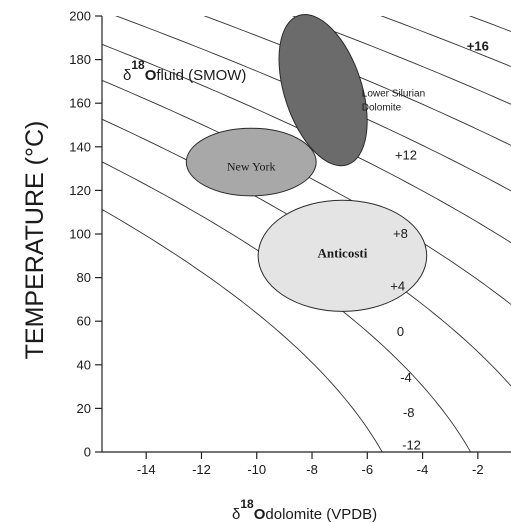  I want to click on y-tick-label: 160, so click(80, 103).